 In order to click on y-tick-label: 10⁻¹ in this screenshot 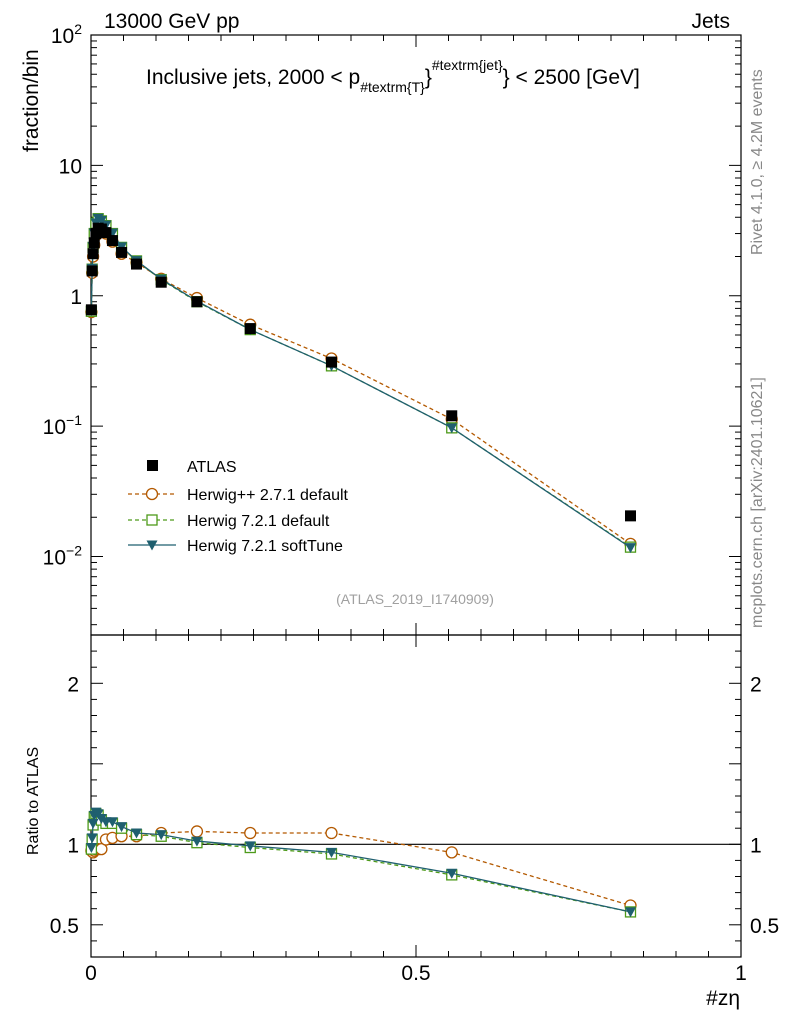, I will do `click(63, 425)`.